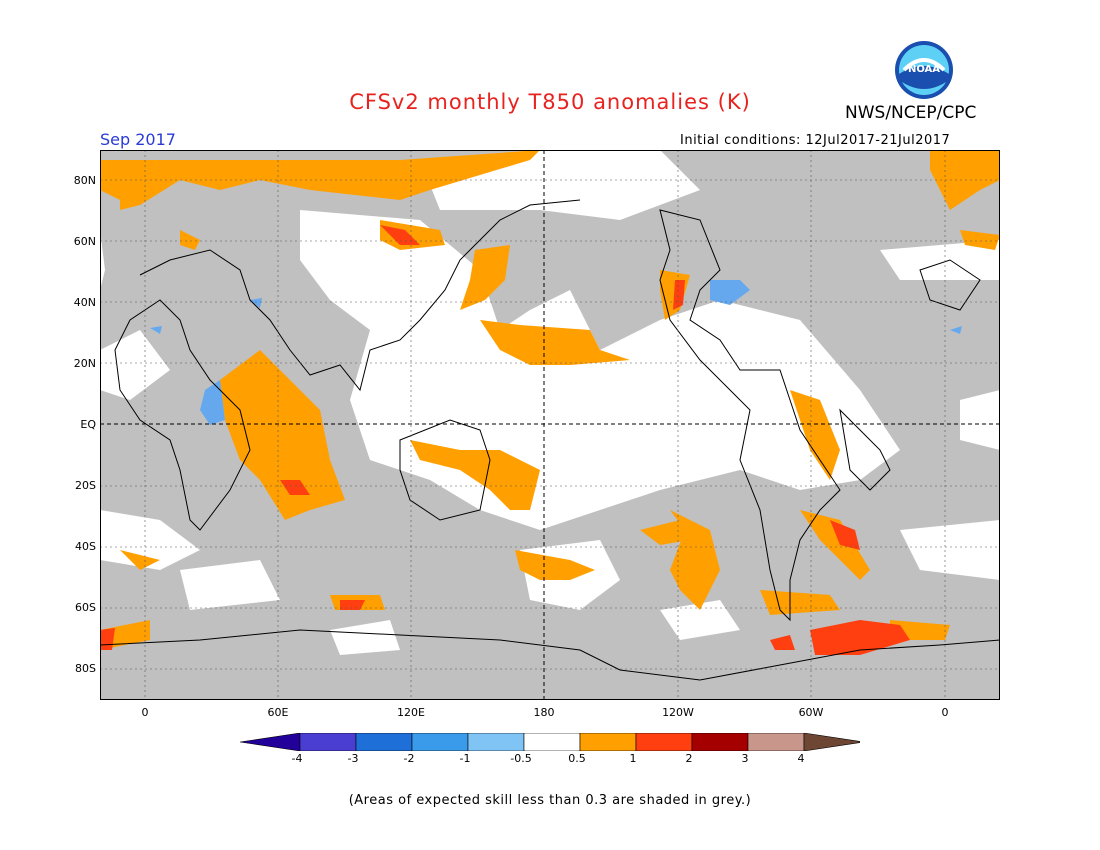  I want to click on lat-label: 20S, so click(85, 485).